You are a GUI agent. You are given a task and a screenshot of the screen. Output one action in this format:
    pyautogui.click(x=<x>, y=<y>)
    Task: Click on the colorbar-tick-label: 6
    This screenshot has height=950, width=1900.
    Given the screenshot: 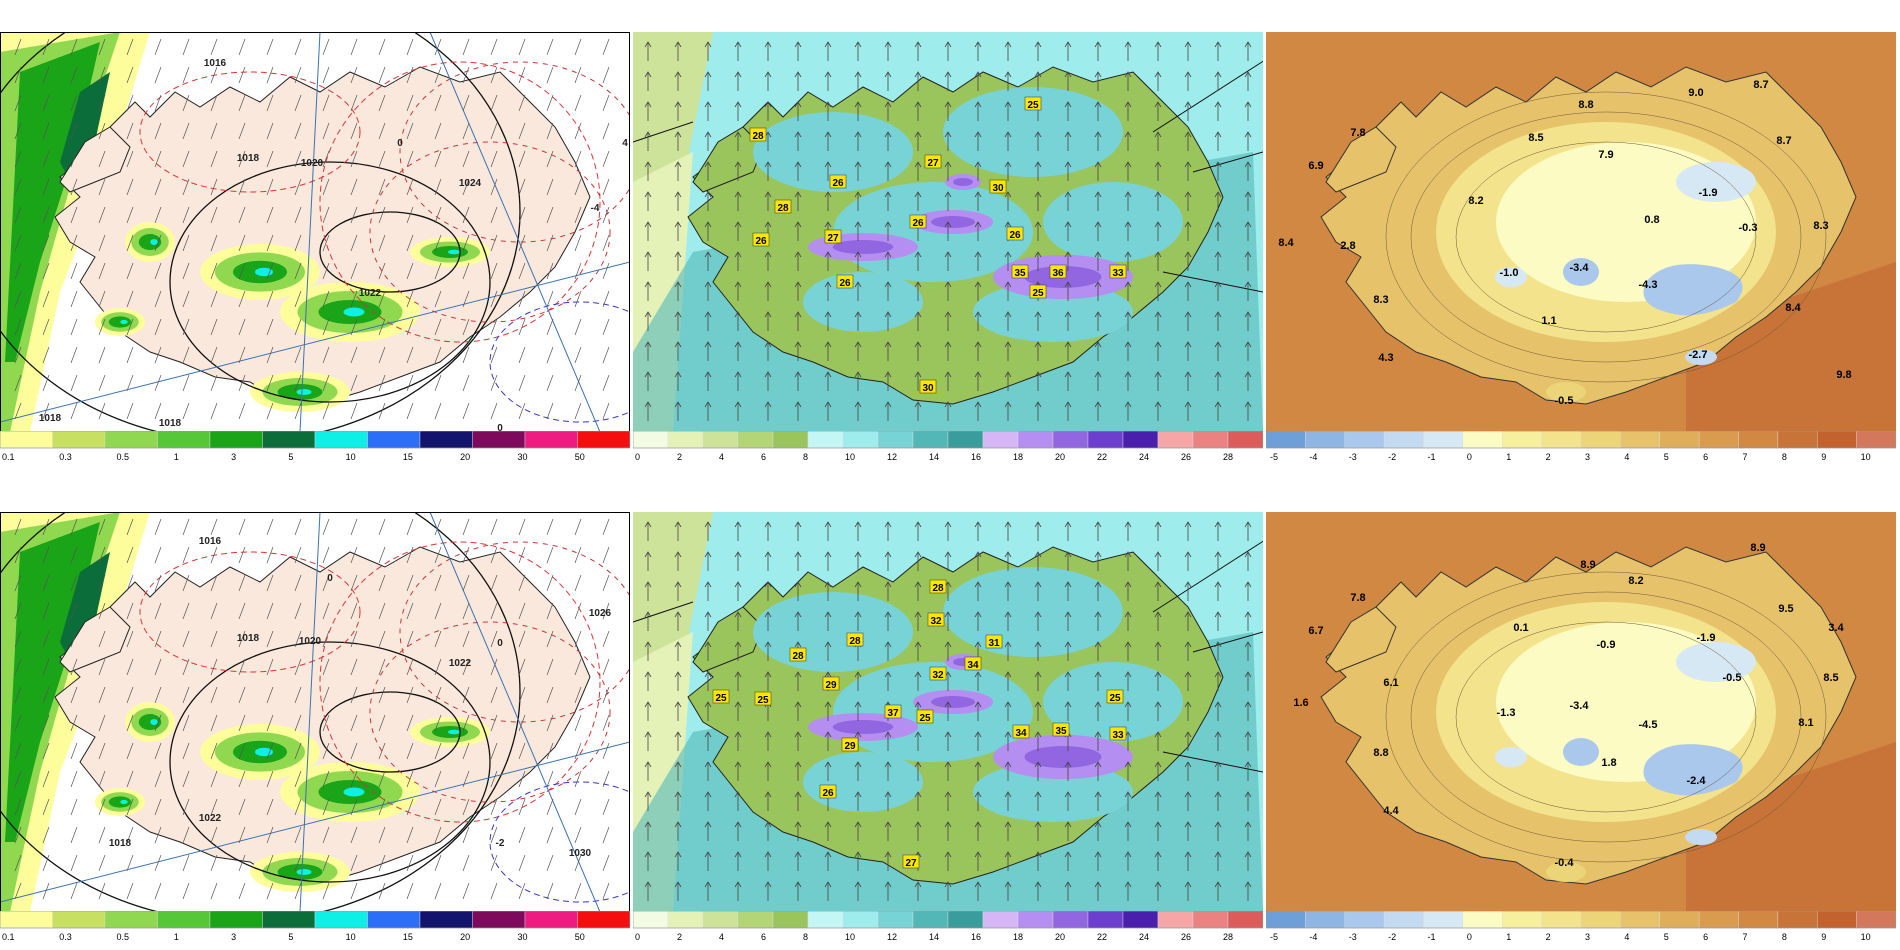 What is the action you would take?
    pyautogui.click(x=1705, y=937)
    